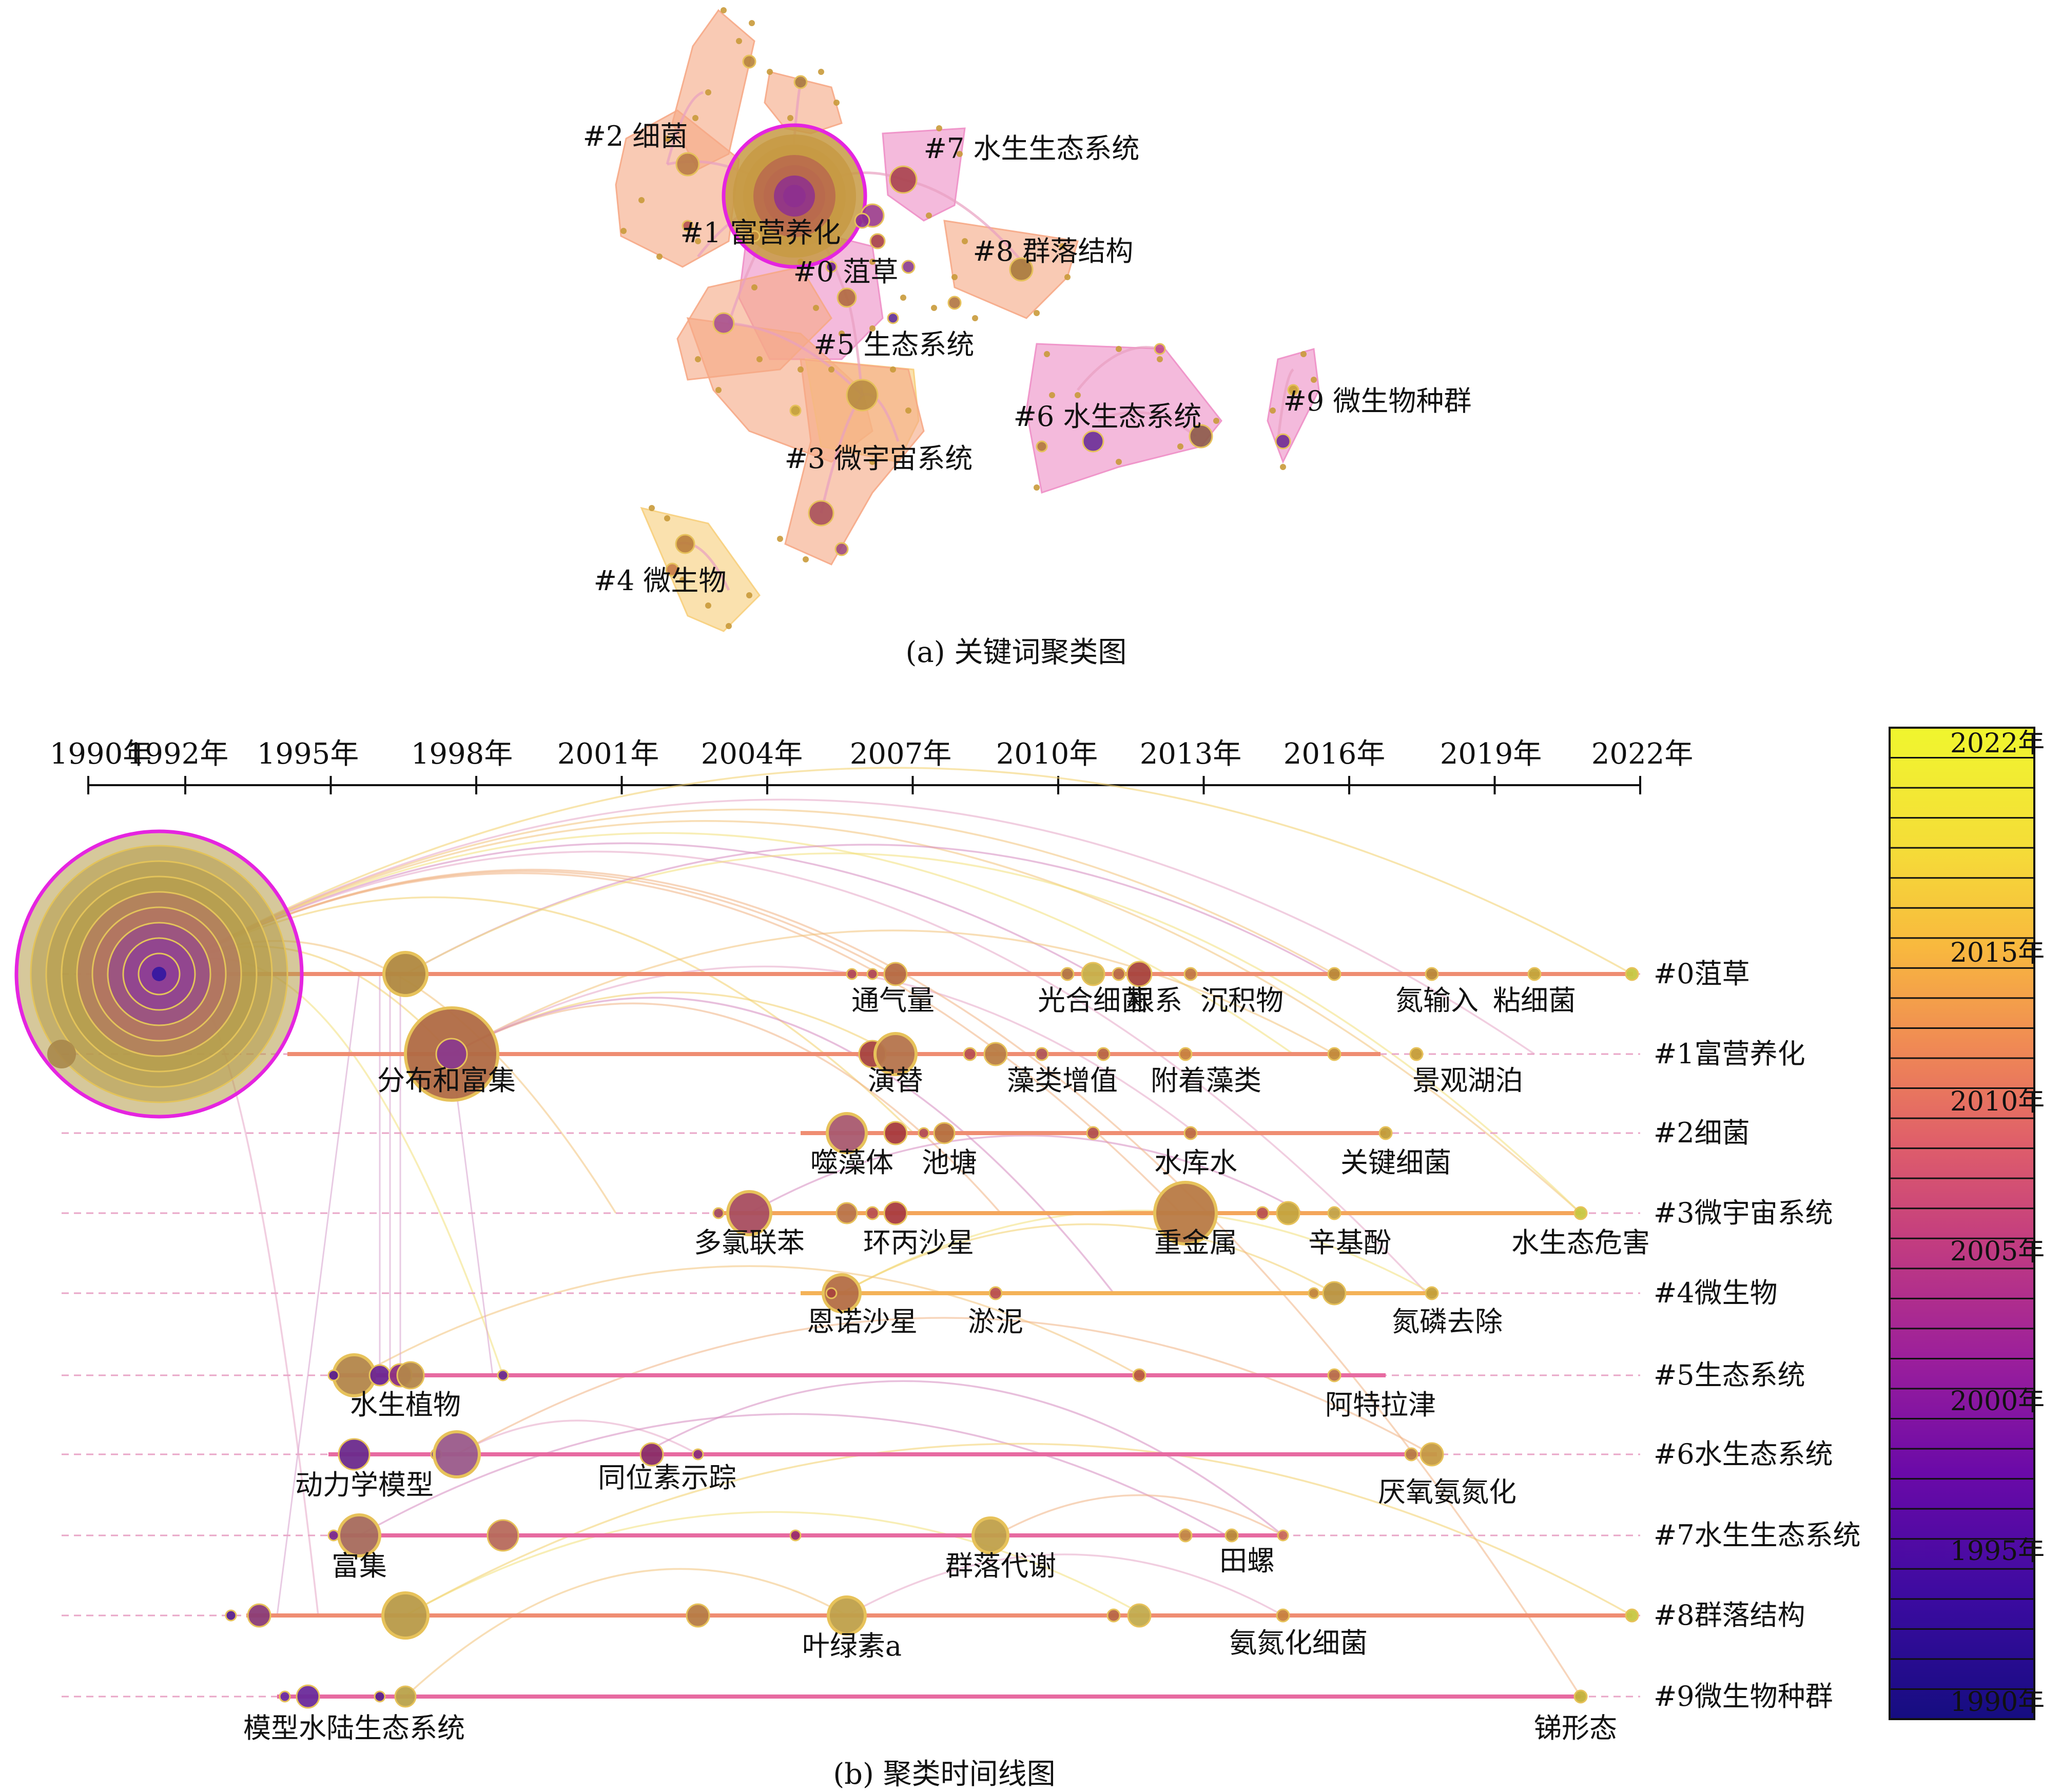 The height and width of the screenshot is (1792, 2061). What do you see at coordinates (359, 1566) in the screenshot?
I see `keyword-label: 富集` at bounding box center [359, 1566].